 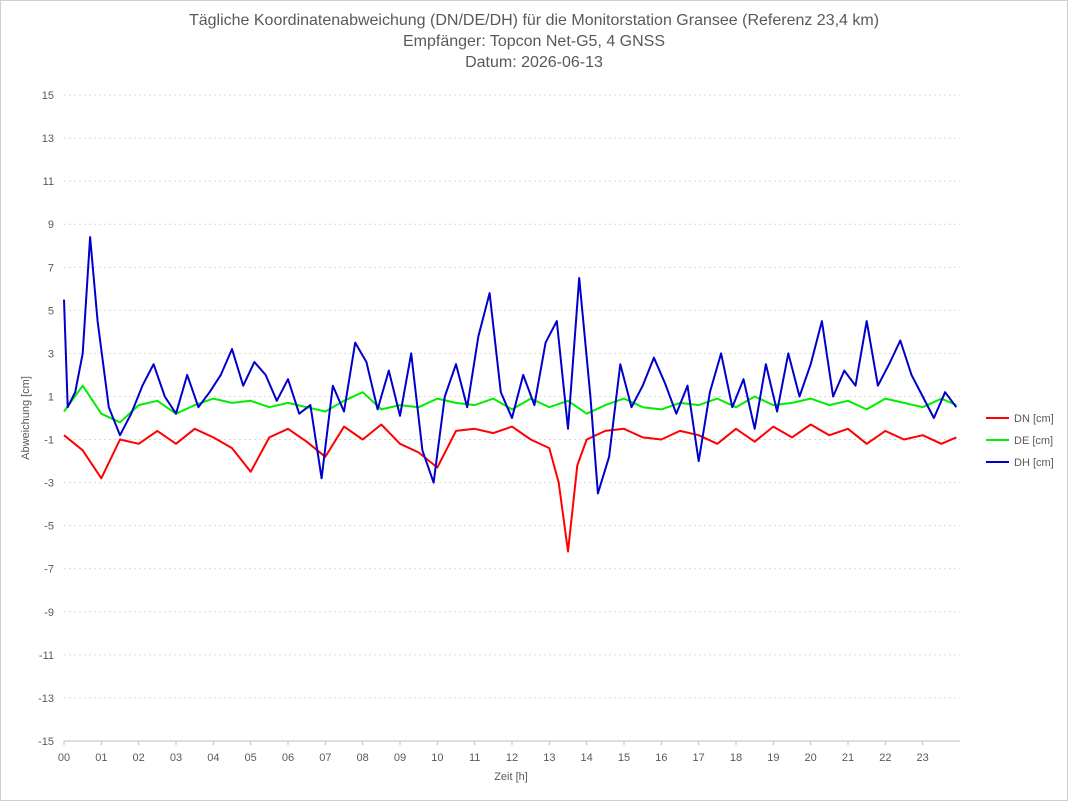 I want to click on x-tick-label: 08, so click(x=363, y=758).